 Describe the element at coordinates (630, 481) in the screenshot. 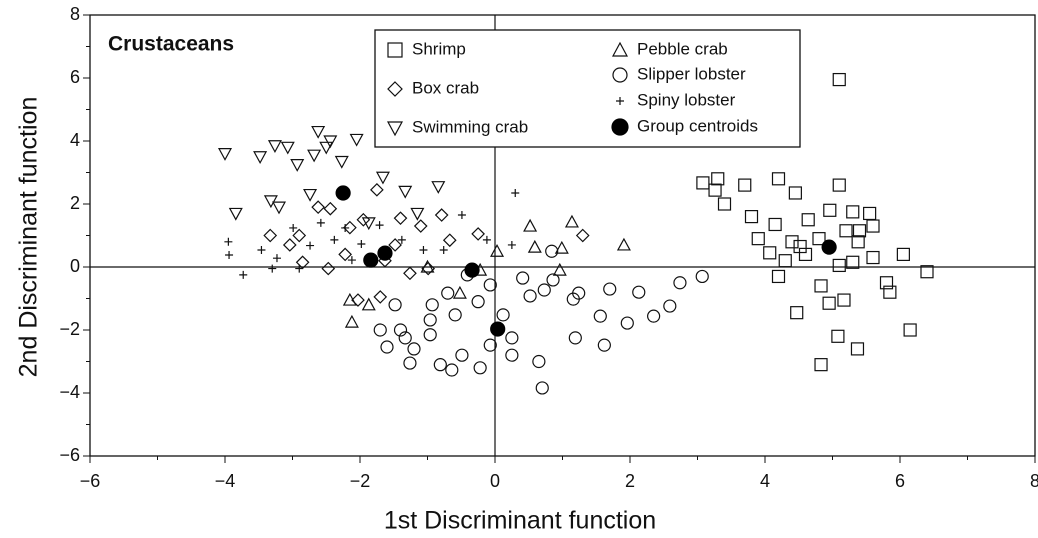

I see `x-tick-label: 2` at that location.